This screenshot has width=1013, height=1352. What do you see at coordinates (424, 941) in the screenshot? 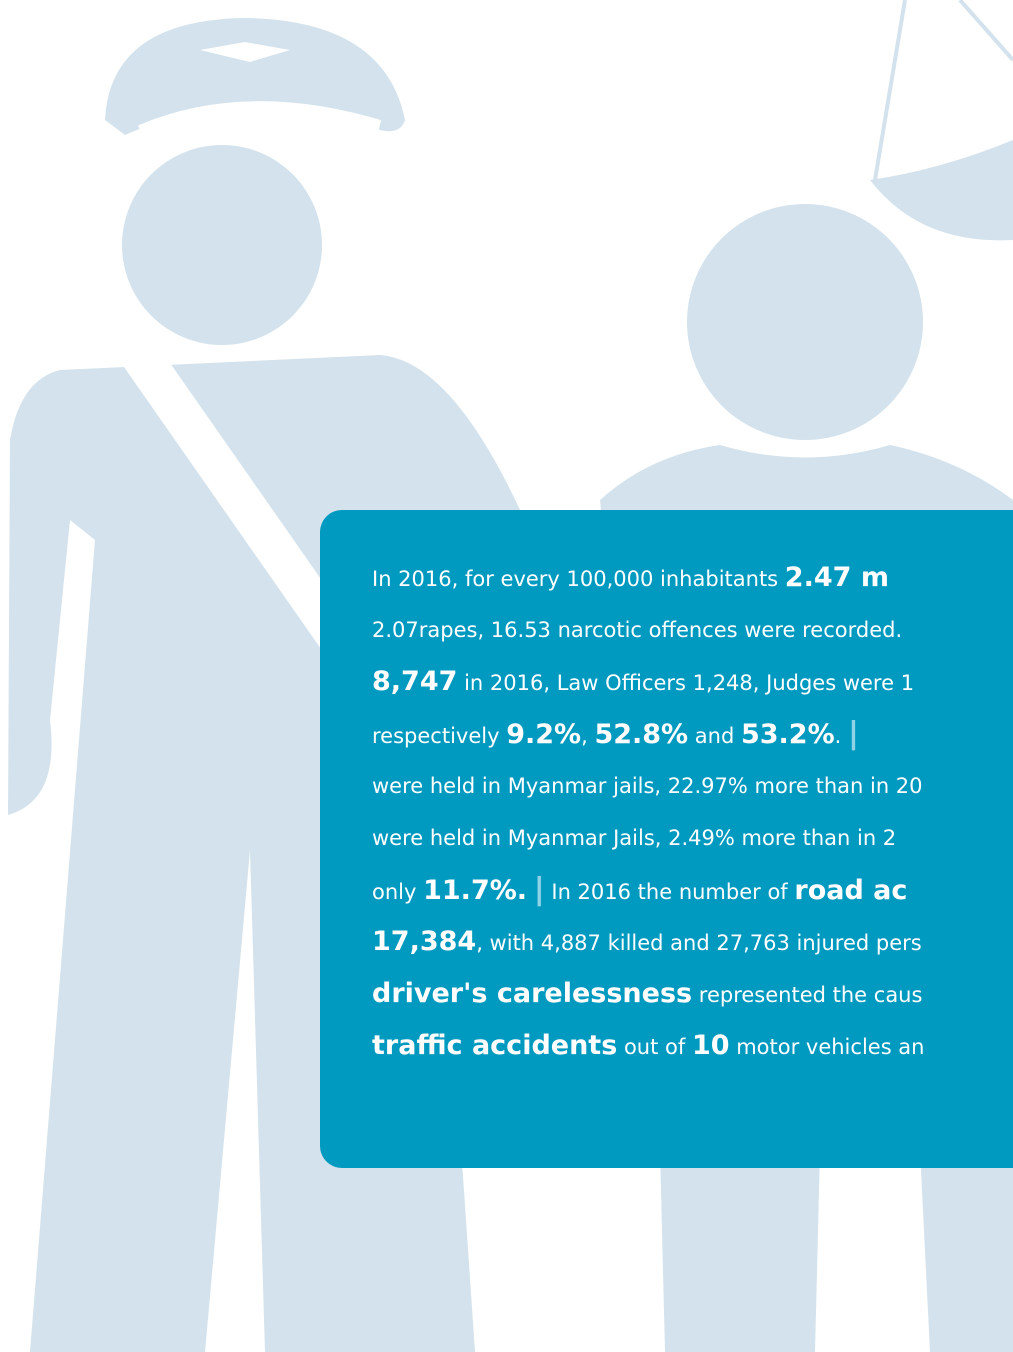
I see `highlight: 17,384` at bounding box center [424, 941].